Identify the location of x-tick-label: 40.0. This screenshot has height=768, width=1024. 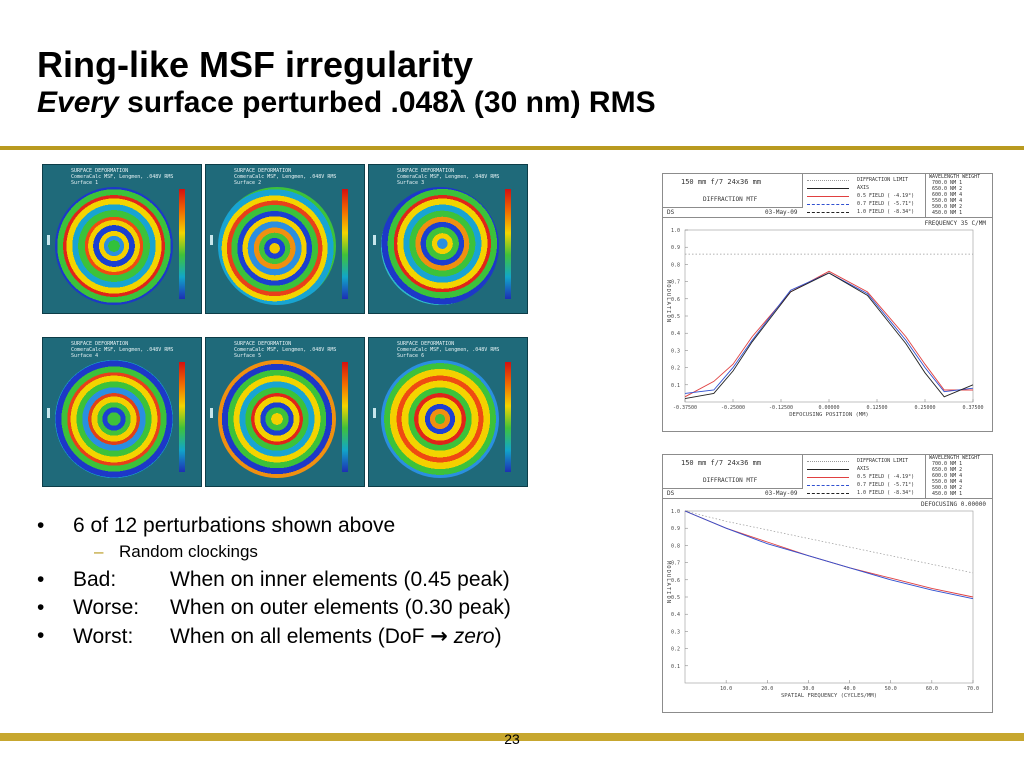
(850, 689).